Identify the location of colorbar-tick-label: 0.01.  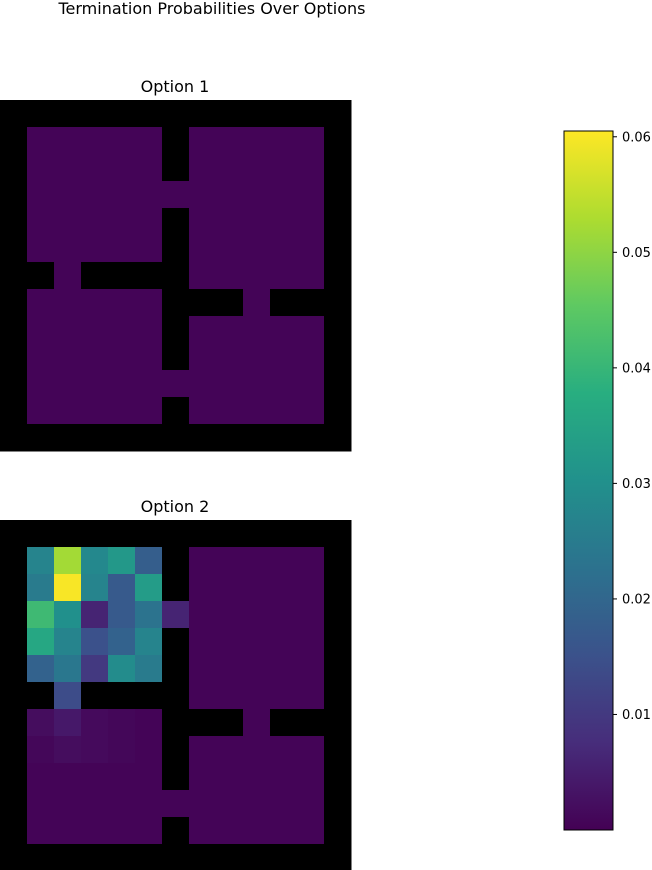
(636, 715).